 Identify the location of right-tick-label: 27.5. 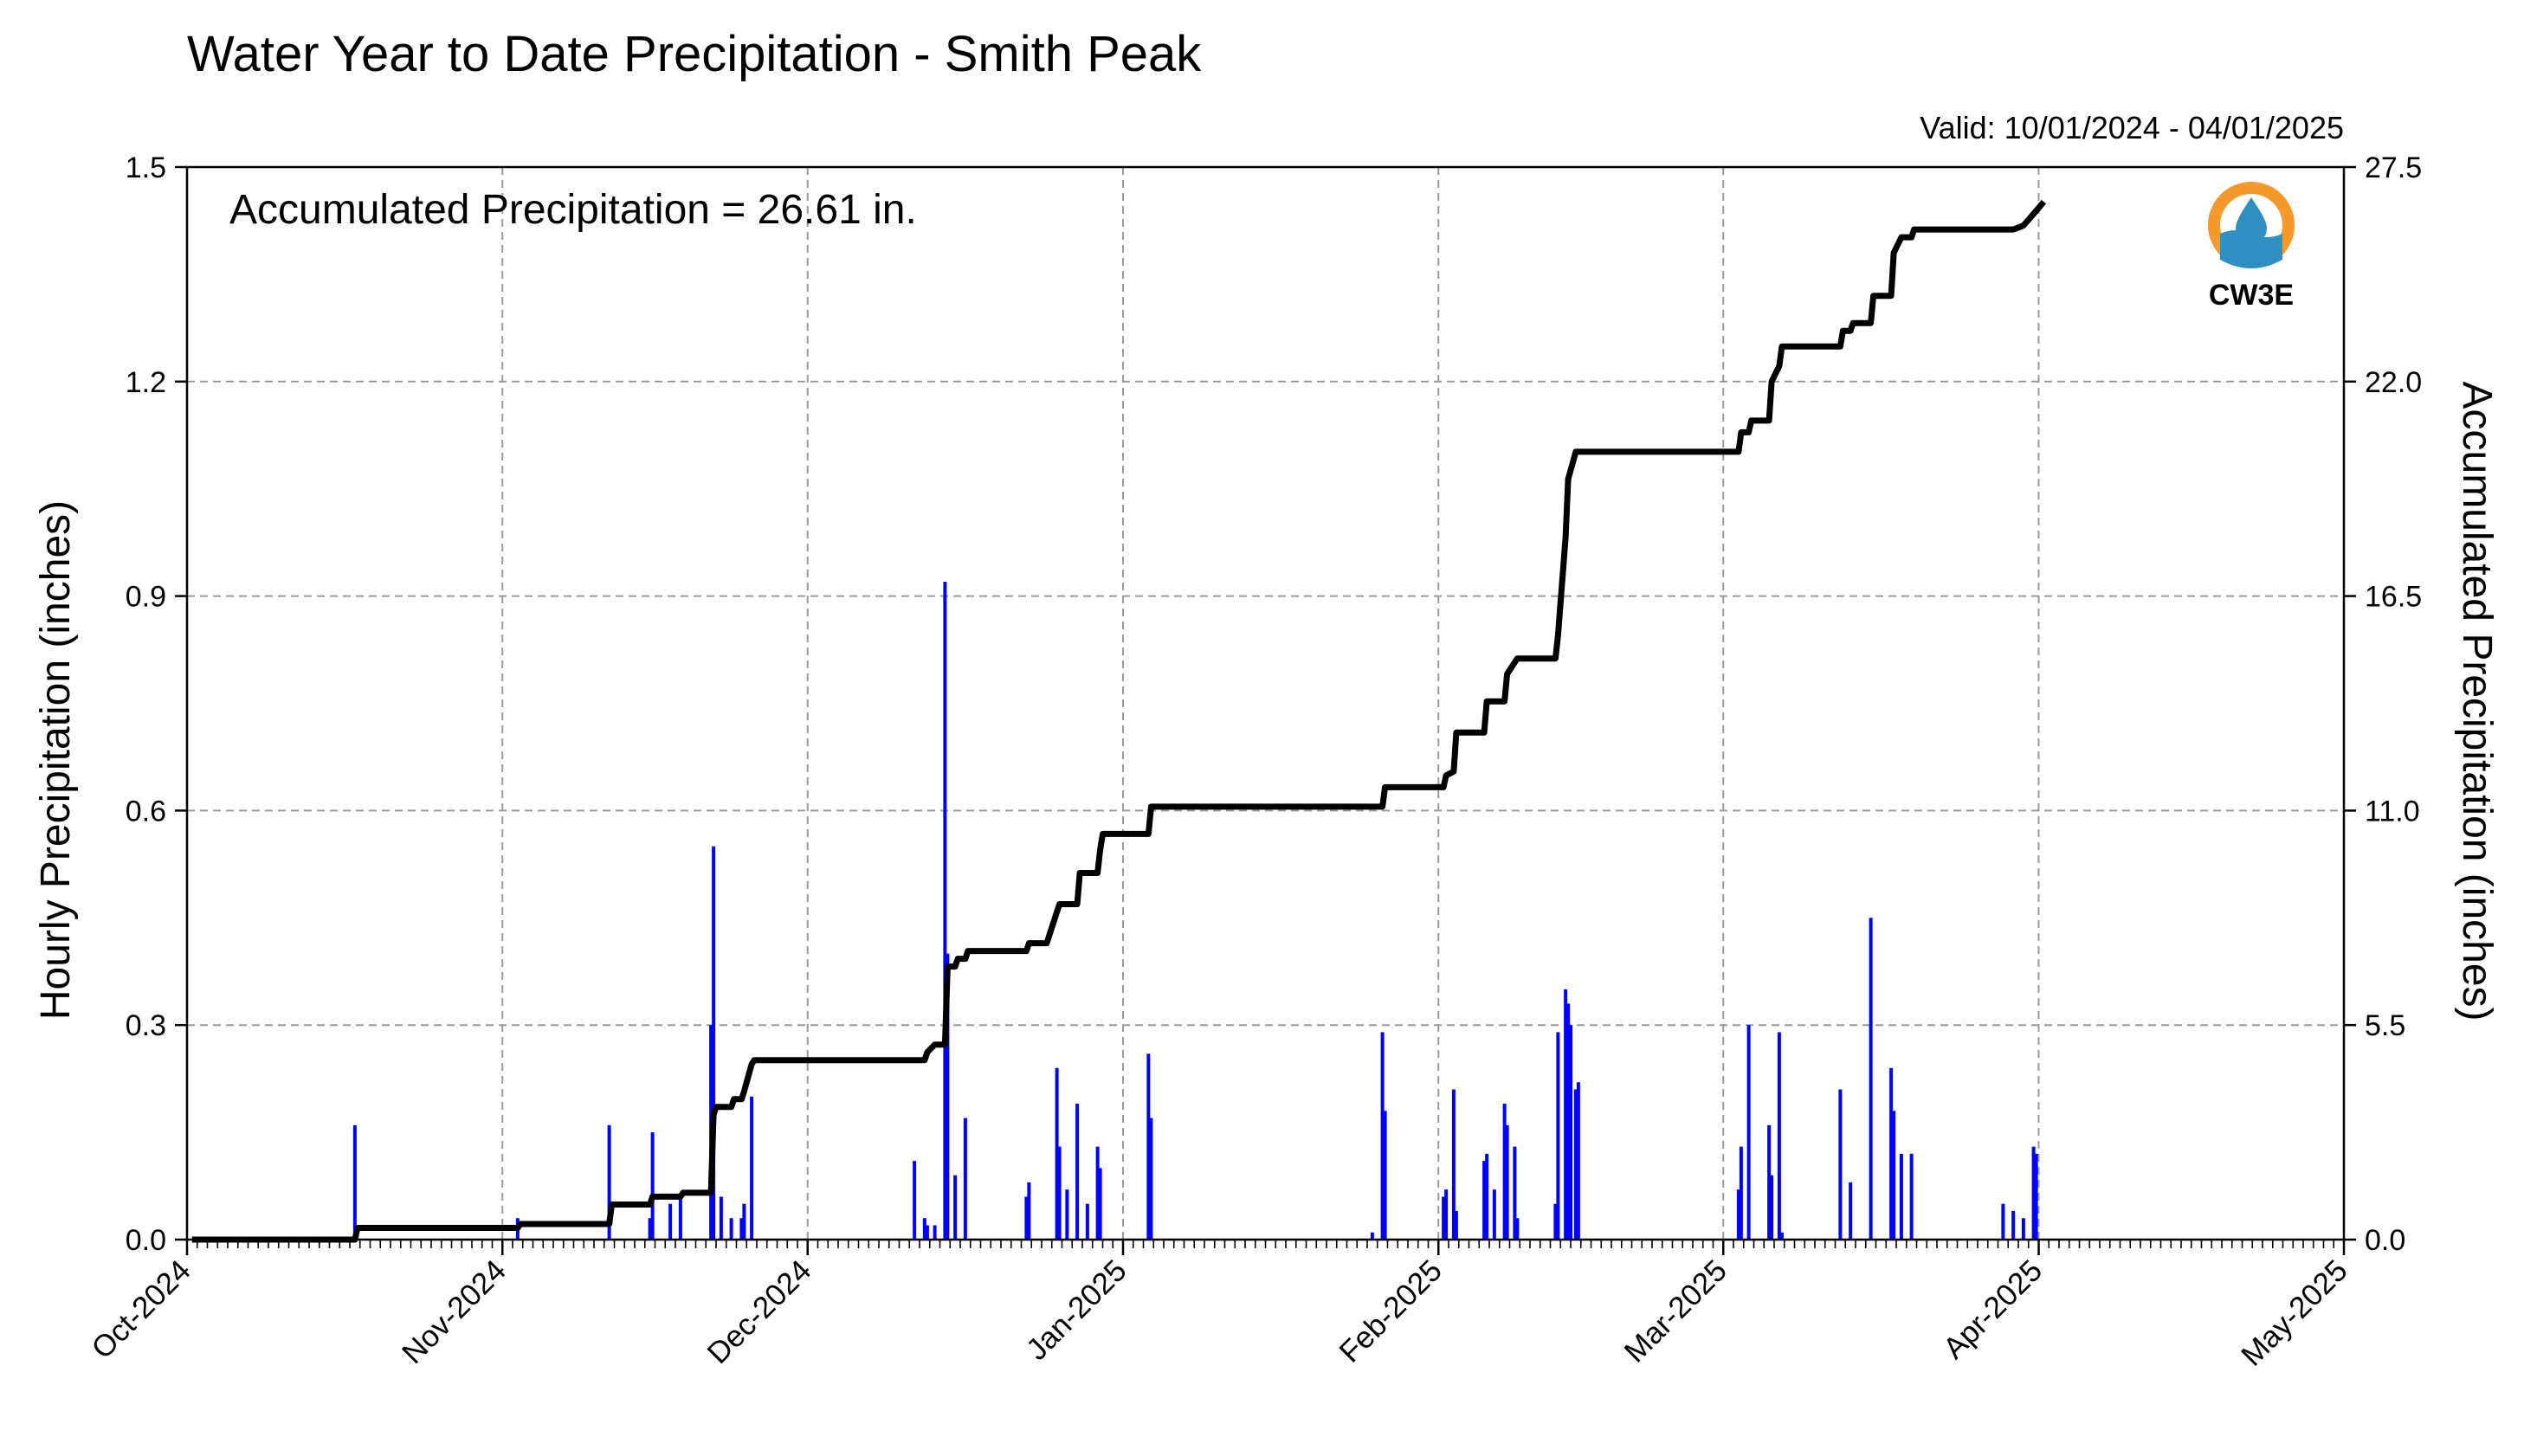
(2393, 167).